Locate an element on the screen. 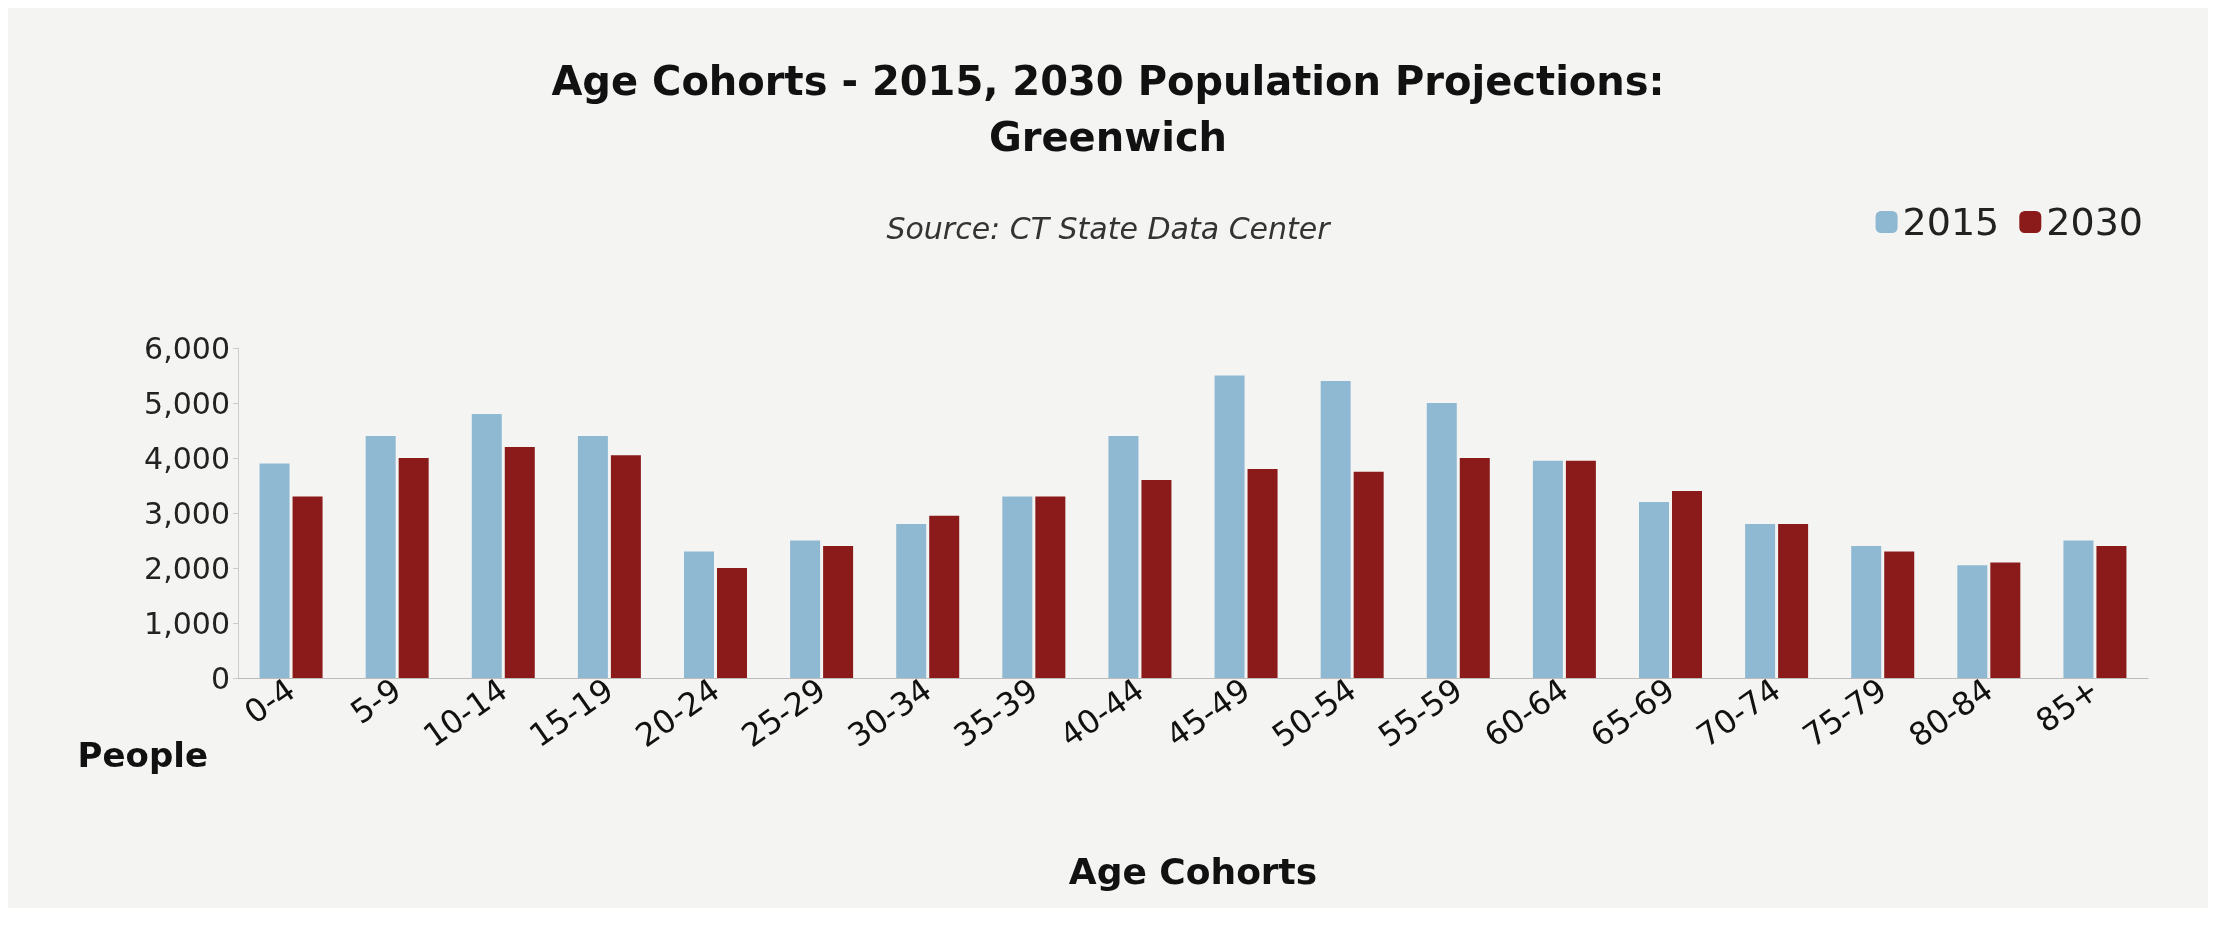 The height and width of the screenshot is (933, 2233). y-tick-label: 6,000 is located at coordinates (187, 348).